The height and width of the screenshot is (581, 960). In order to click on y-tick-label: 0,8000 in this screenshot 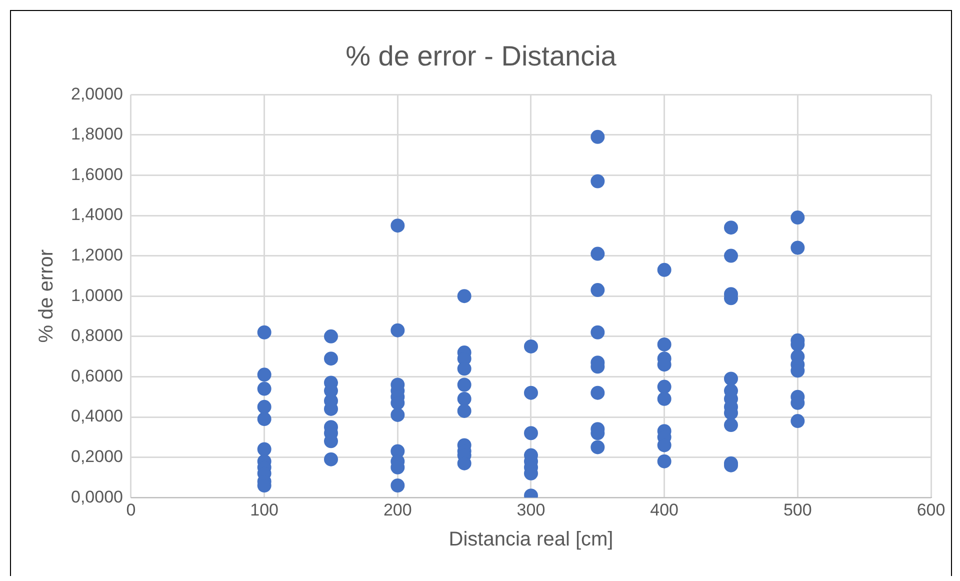, I will do `click(96, 336)`.